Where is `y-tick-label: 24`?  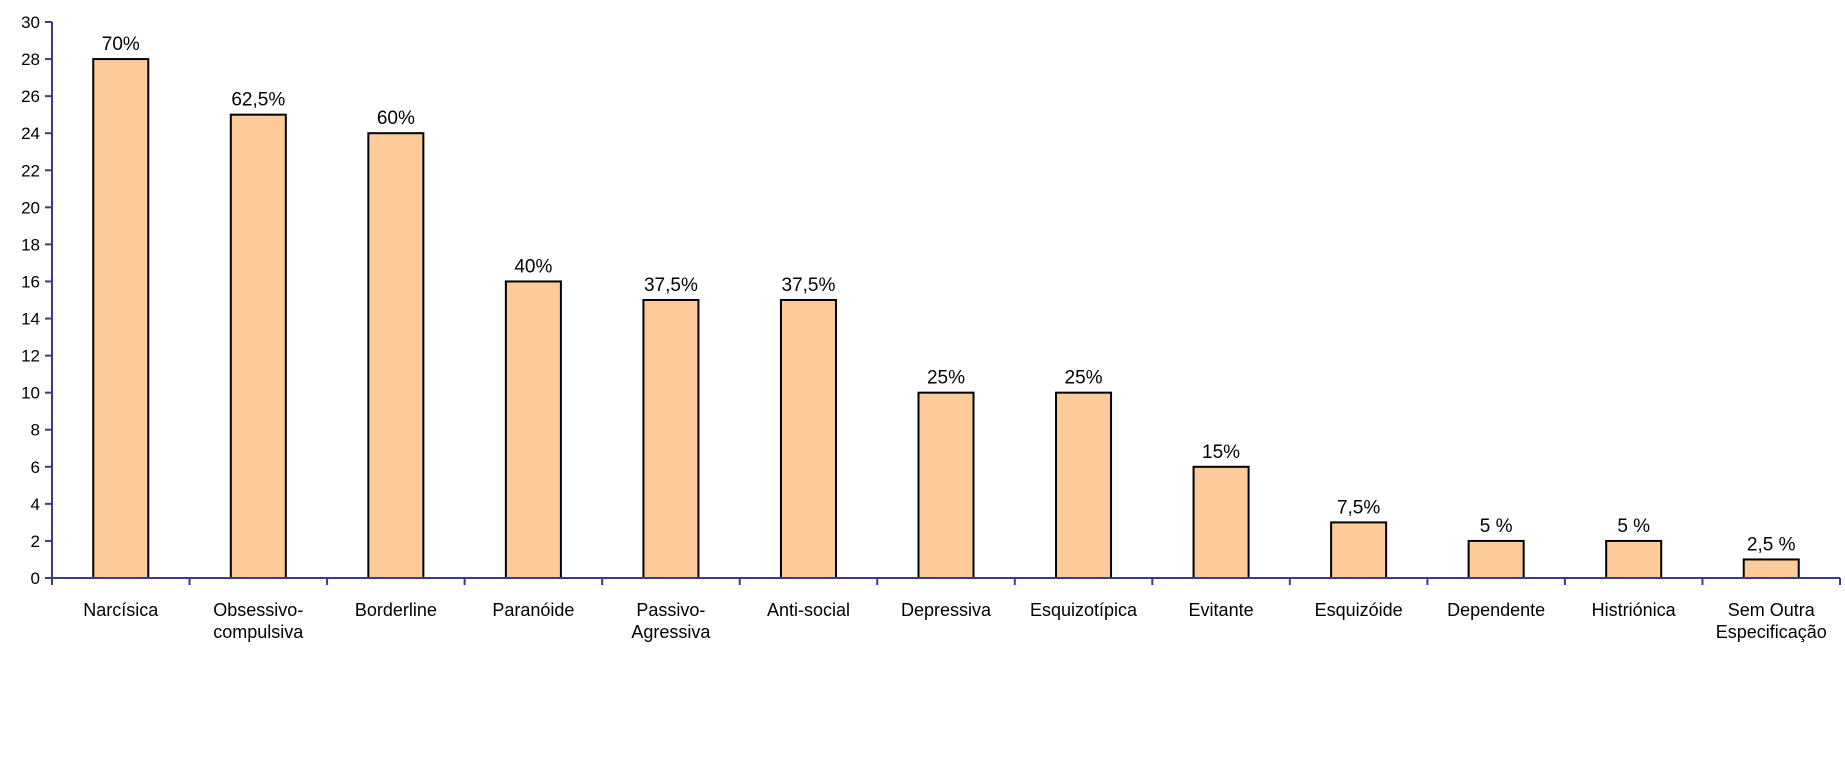 y-tick-label: 24 is located at coordinates (30, 133).